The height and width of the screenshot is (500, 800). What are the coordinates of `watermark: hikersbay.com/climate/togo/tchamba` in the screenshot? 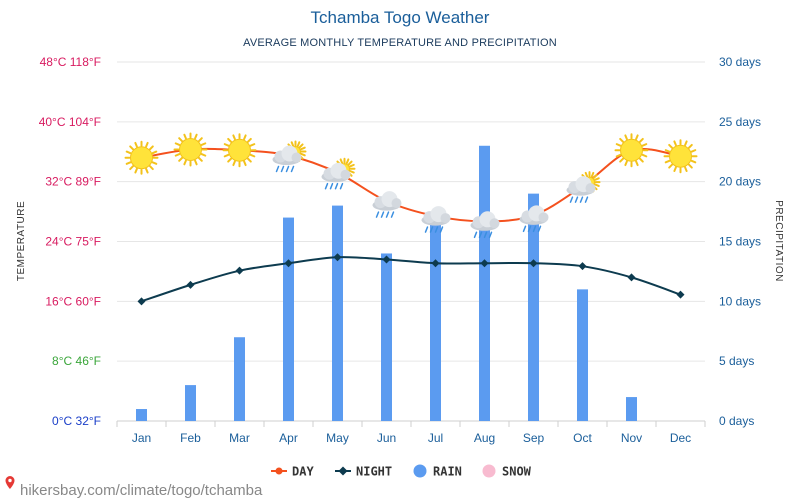 It's located at (134, 487).